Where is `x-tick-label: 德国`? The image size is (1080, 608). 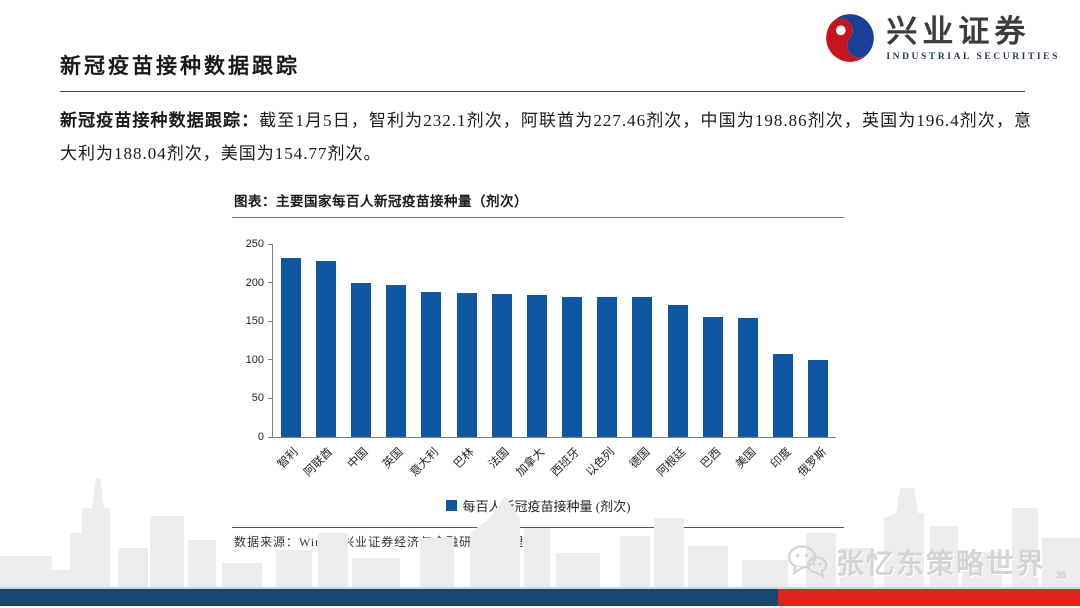
x-tick-label: 德国 is located at coordinates (640, 458).